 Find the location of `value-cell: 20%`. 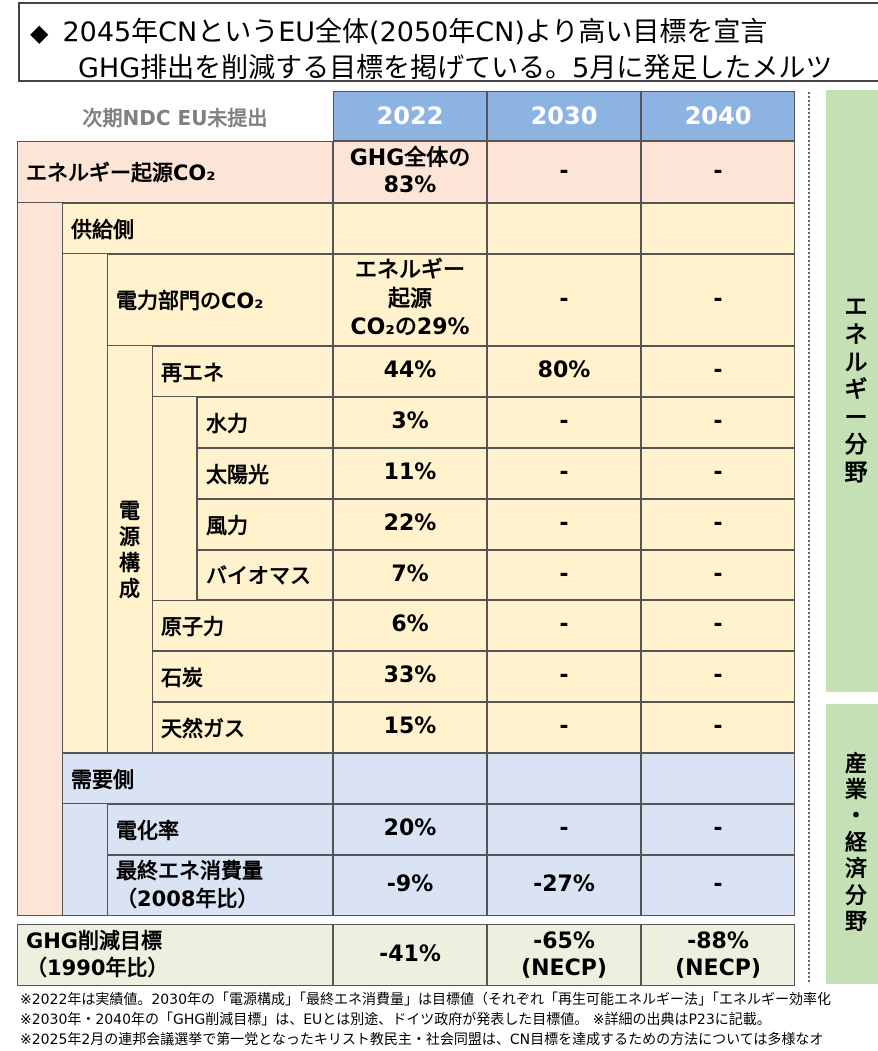

value-cell: 20% is located at coordinates (410, 829).